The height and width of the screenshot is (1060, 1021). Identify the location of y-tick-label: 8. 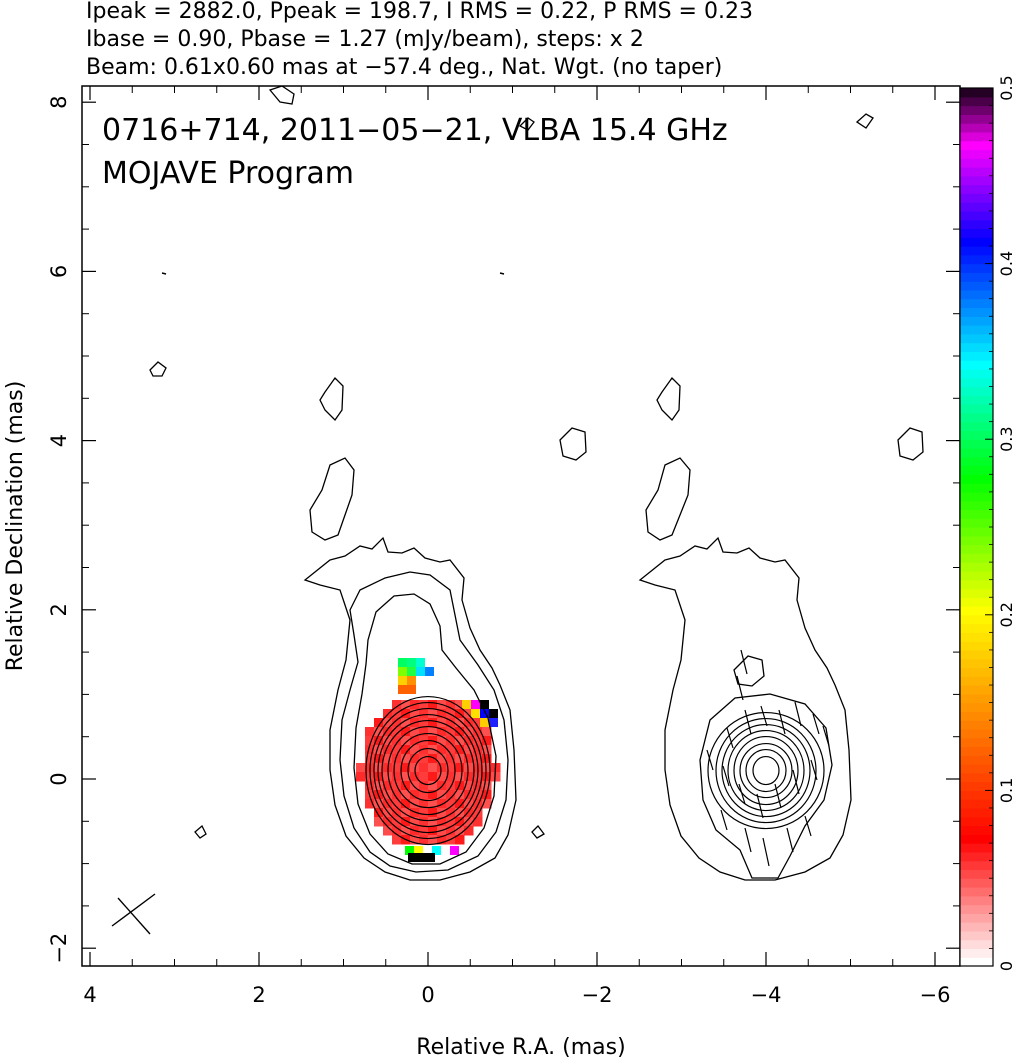
(59, 102).